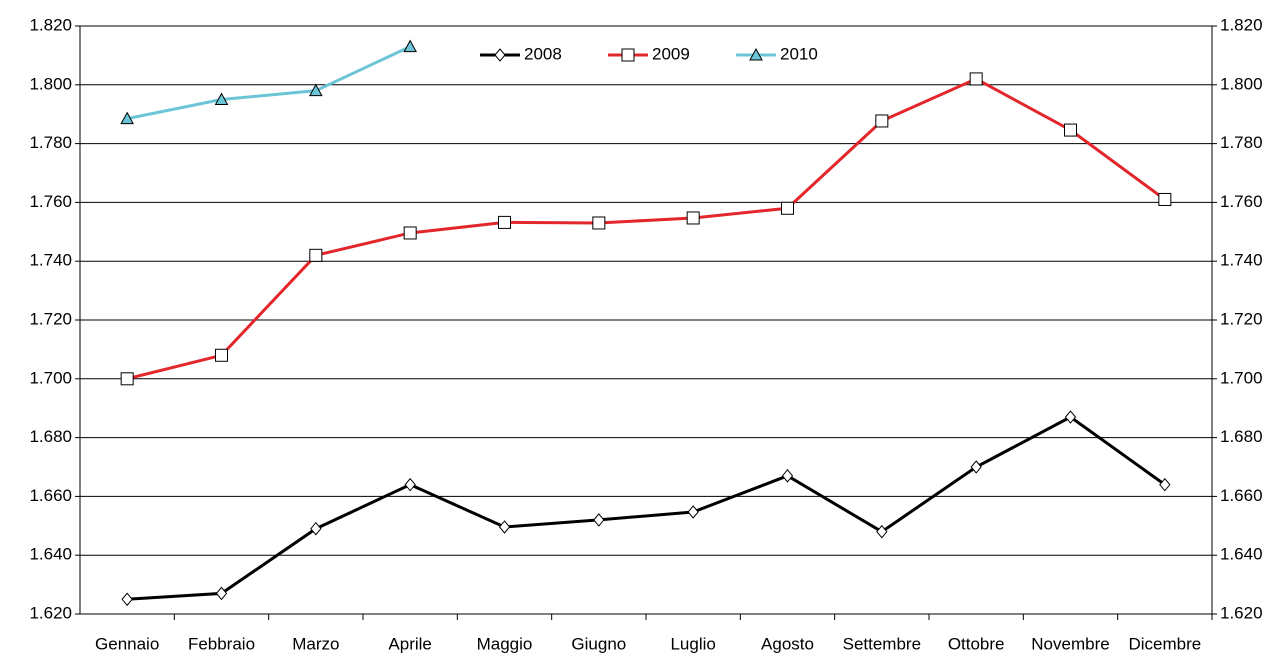 This screenshot has height=659, width=1288. What do you see at coordinates (1164, 643) in the screenshot?
I see `x-tick-label: Dicembre` at bounding box center [1164, 643].